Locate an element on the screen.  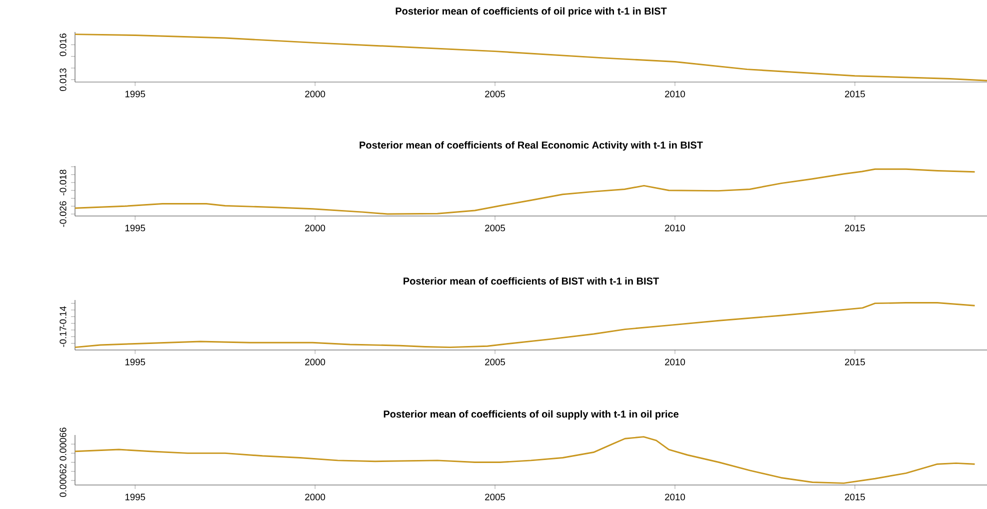
y-tick-label: -0.018 is located at coordinates (63, 183).